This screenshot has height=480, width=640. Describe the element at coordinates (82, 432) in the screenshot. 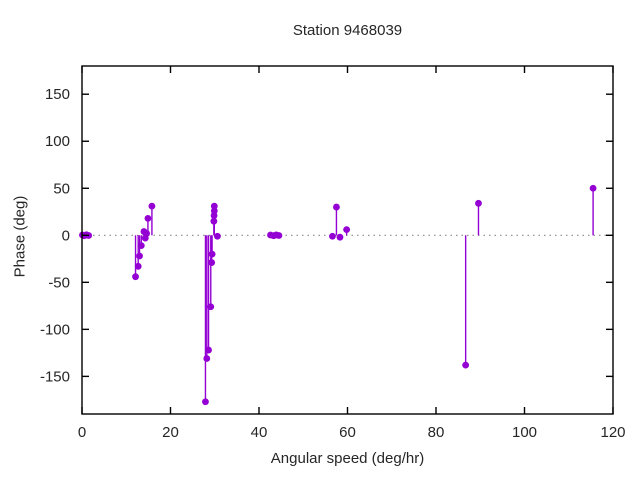

I see `x-tick-label: 0` at that location.